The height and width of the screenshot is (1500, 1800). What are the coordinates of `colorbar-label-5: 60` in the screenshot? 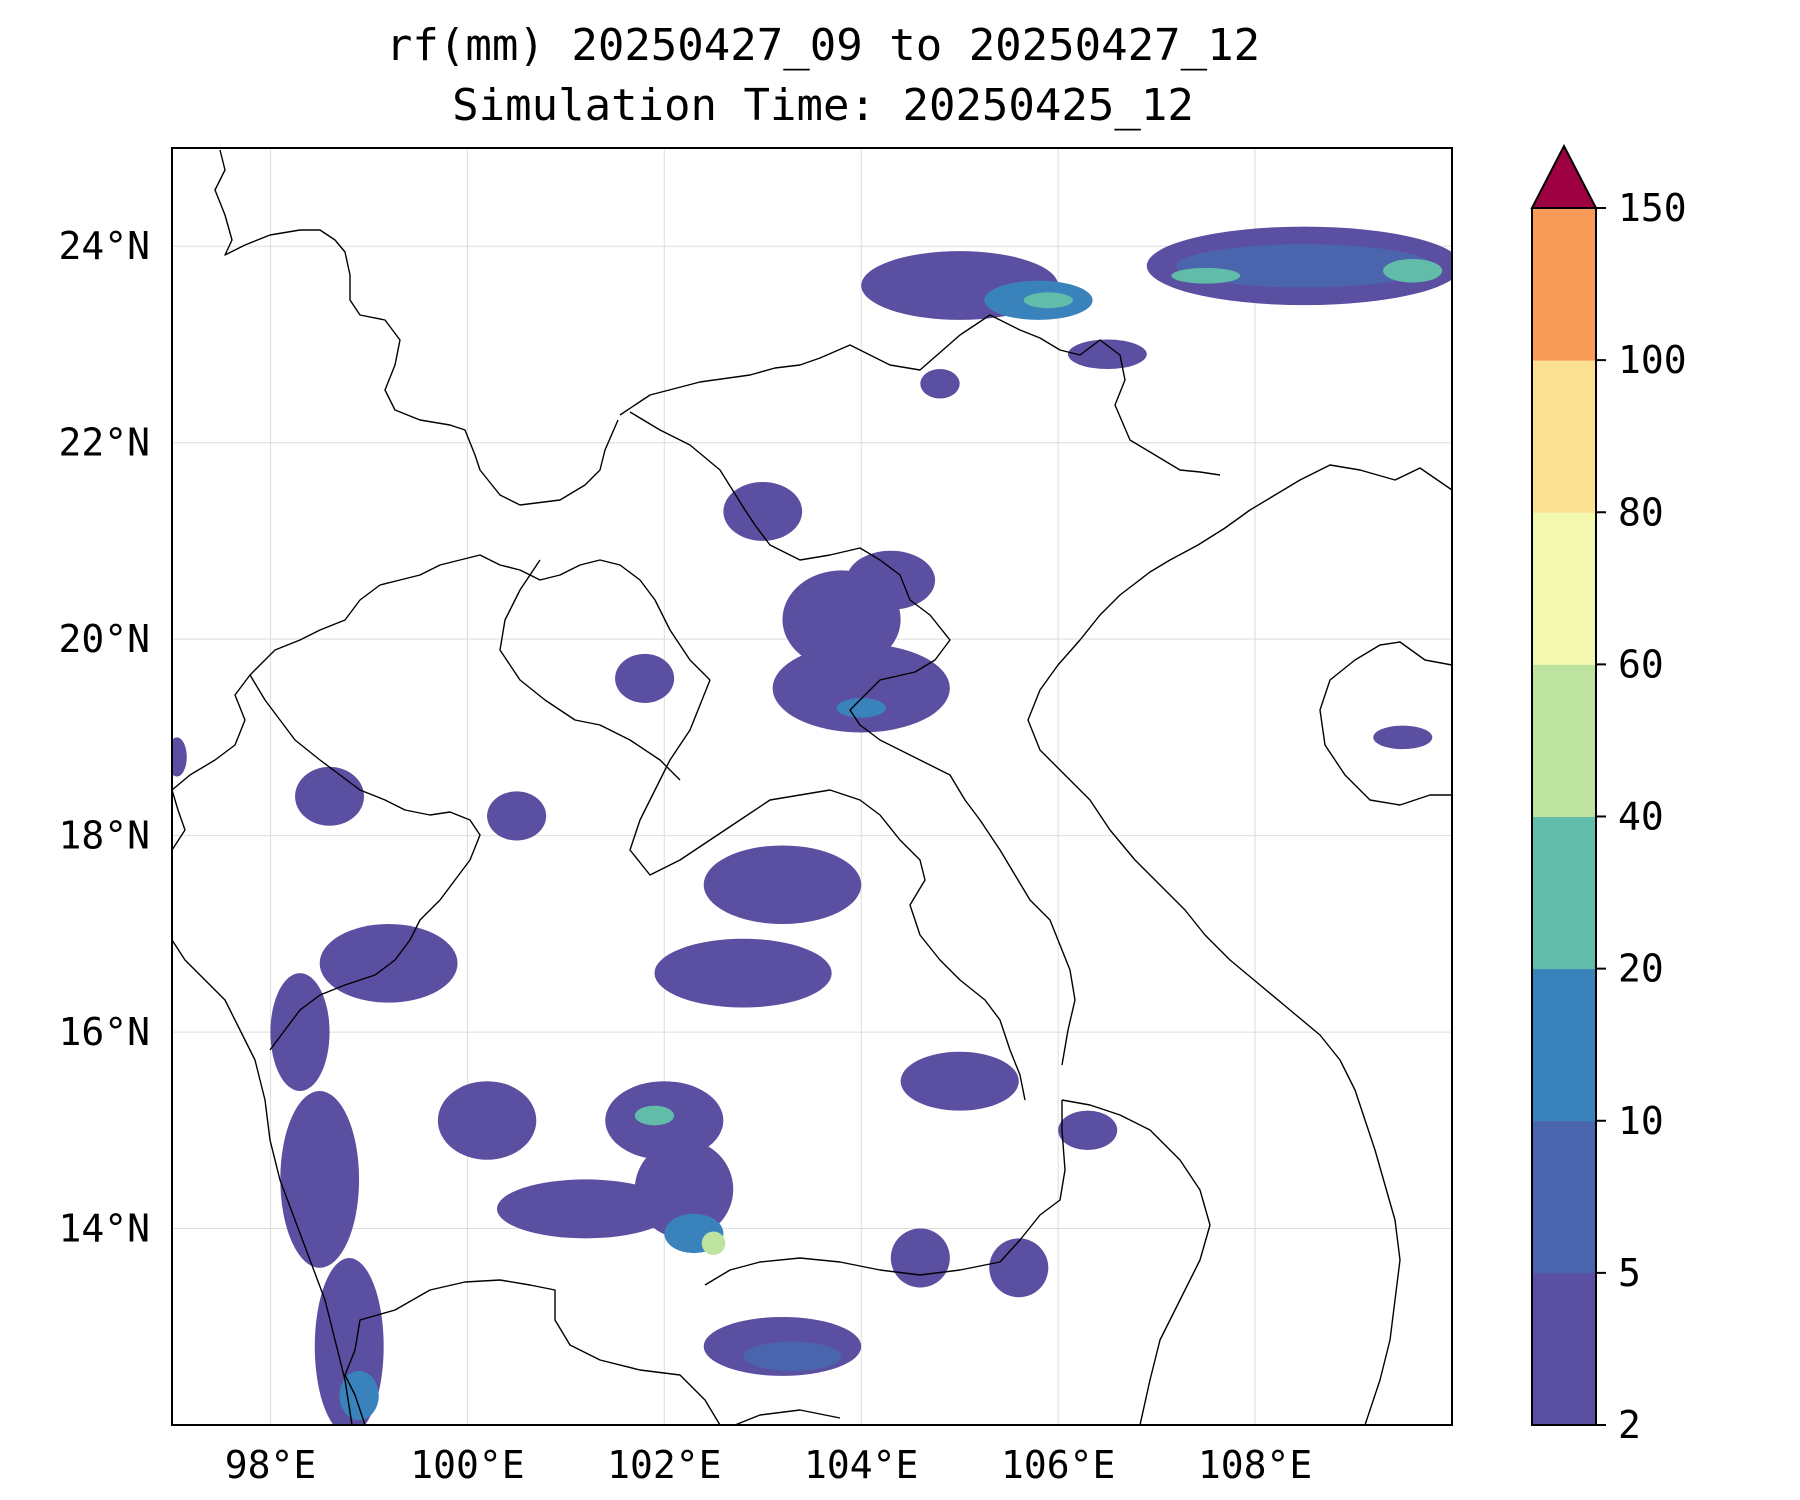 It's located at (1641, 664).